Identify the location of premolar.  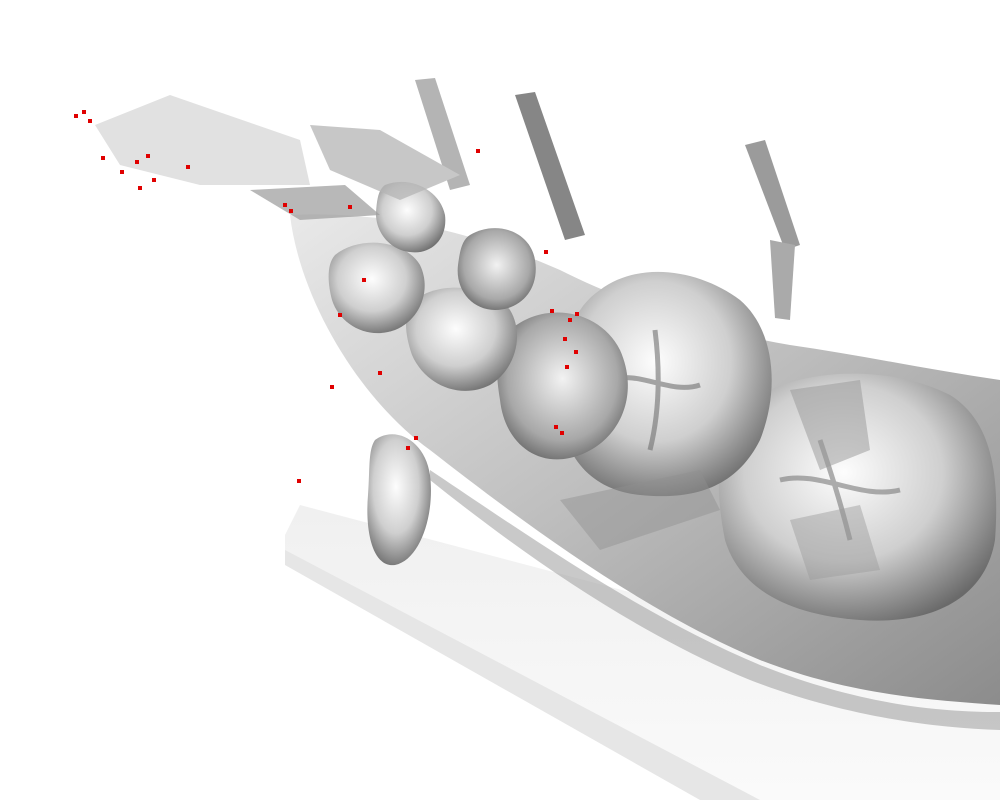
(562, 386).